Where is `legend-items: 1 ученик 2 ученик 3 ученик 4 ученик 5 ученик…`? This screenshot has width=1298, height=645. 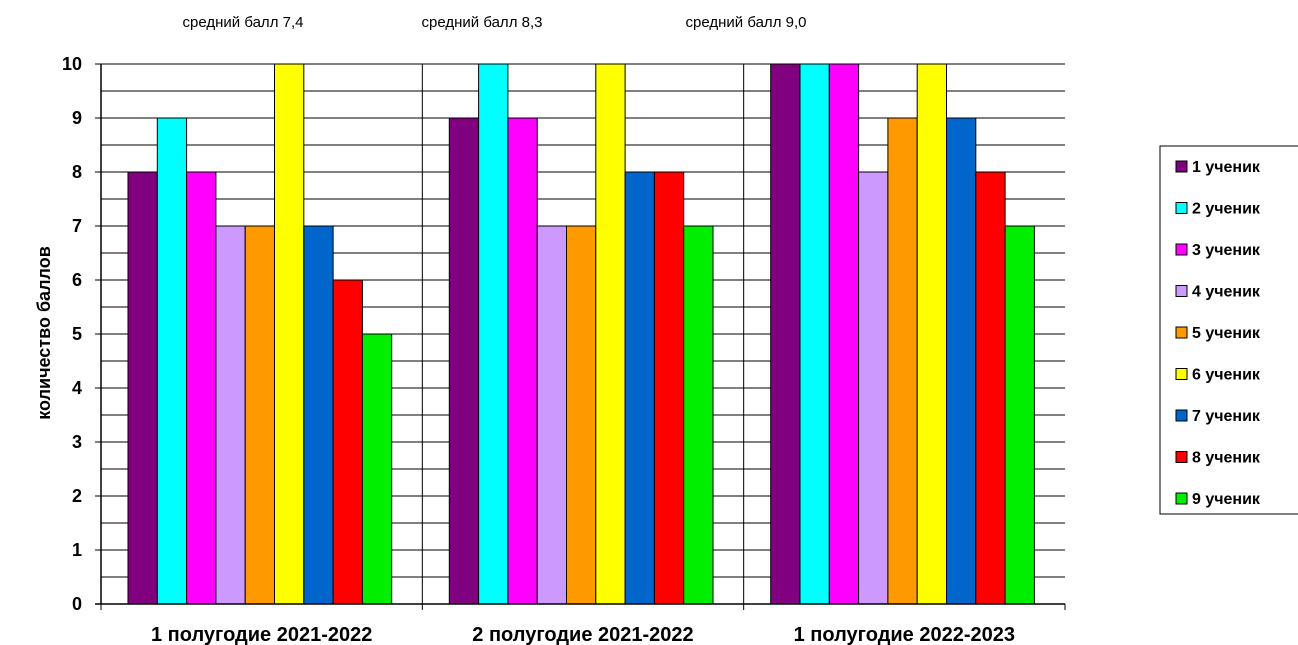 legend-items: 1 ученик 2 ученик 3 ученик 4 ученик 5 ученик… is located at coordinates (1218, 333).